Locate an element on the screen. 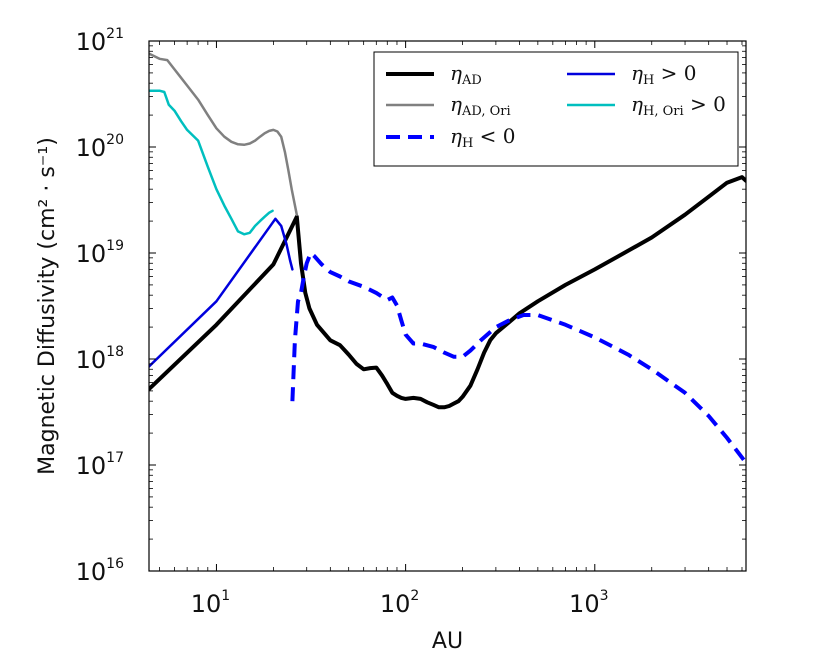  x-tick-label: 10³ is located at coordinates (588, 603).